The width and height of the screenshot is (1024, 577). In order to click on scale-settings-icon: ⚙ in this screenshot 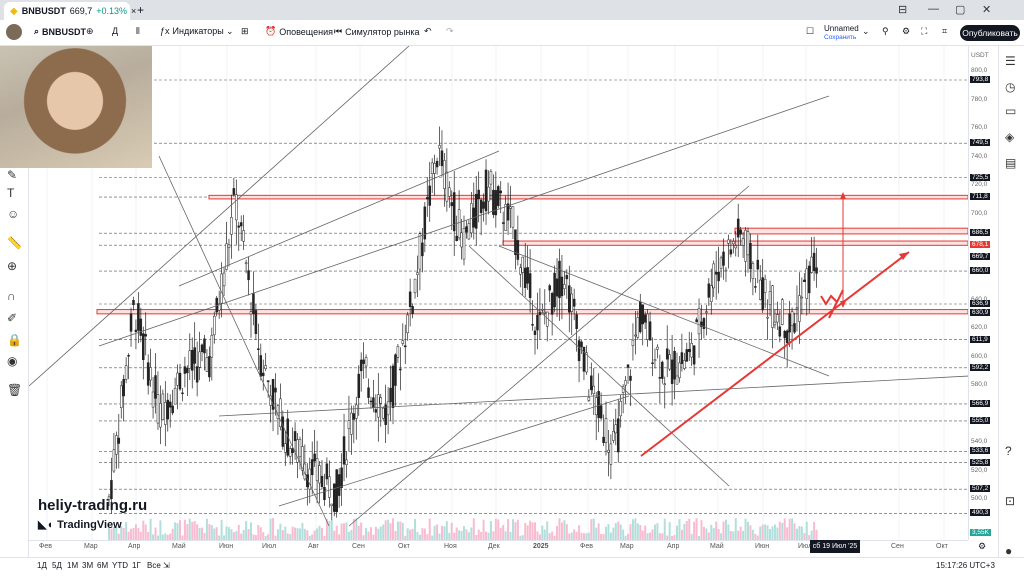, I will do `click(982, 546)`.